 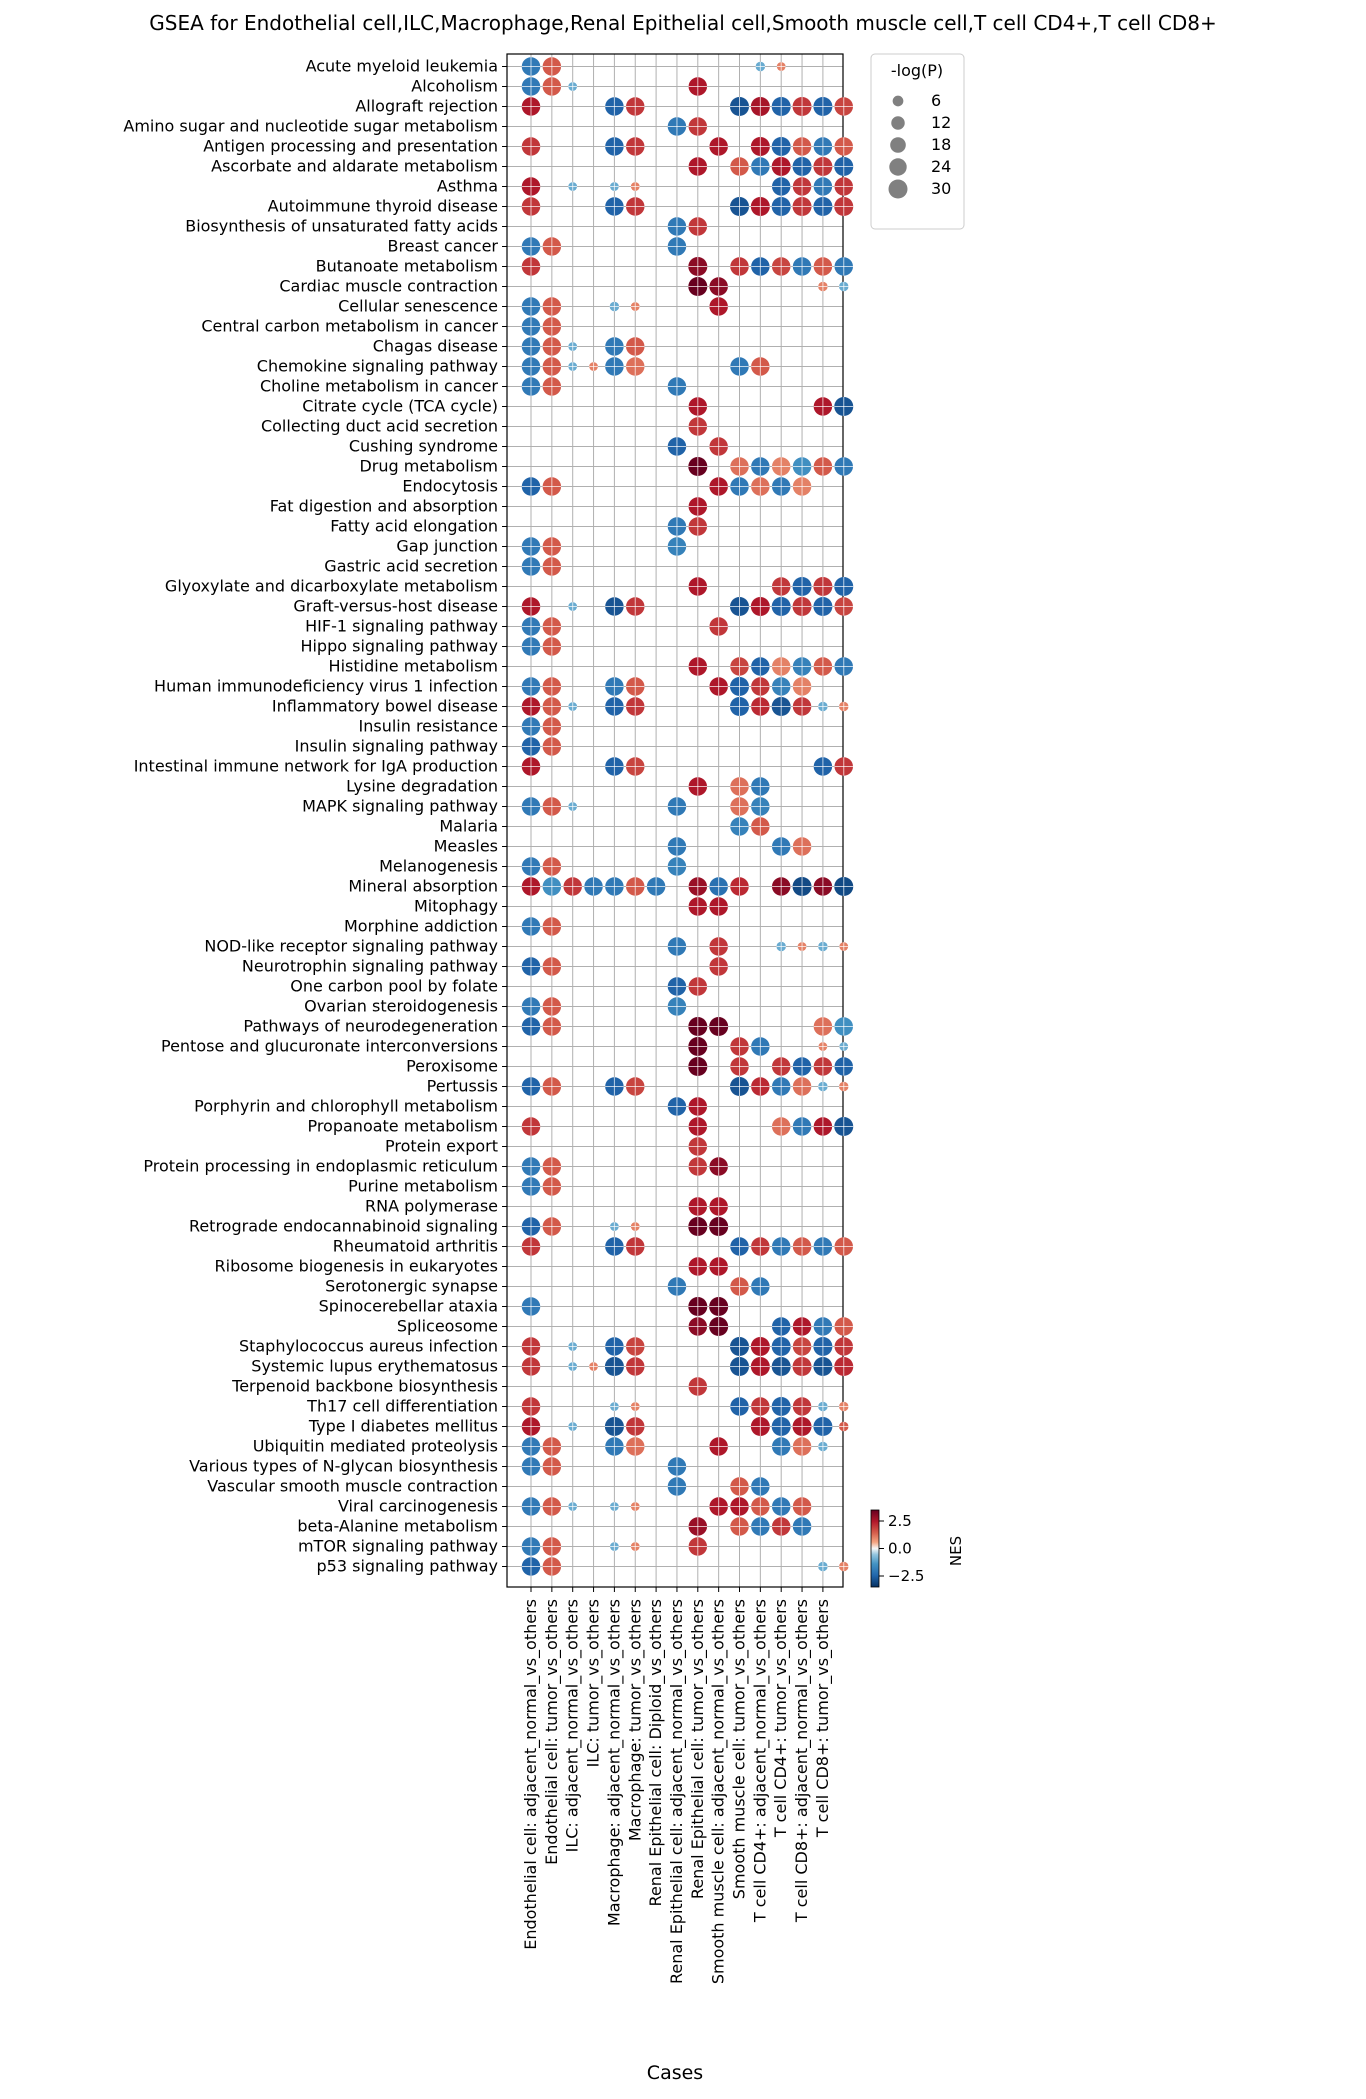 I want to click on pathway-label: Citrate cycle (TCA cycle), so click(x=400, y=406).